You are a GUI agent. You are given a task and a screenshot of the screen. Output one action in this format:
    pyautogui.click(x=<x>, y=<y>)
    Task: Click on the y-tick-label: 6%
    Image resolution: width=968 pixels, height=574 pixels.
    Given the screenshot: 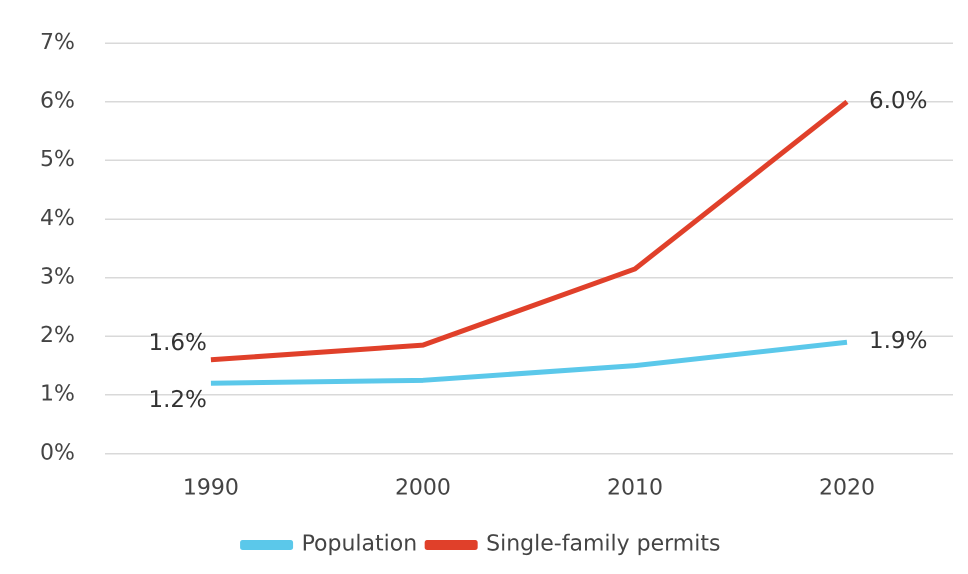 What is the action you would take?
    pyautogui.click(x=57, y=101)
    